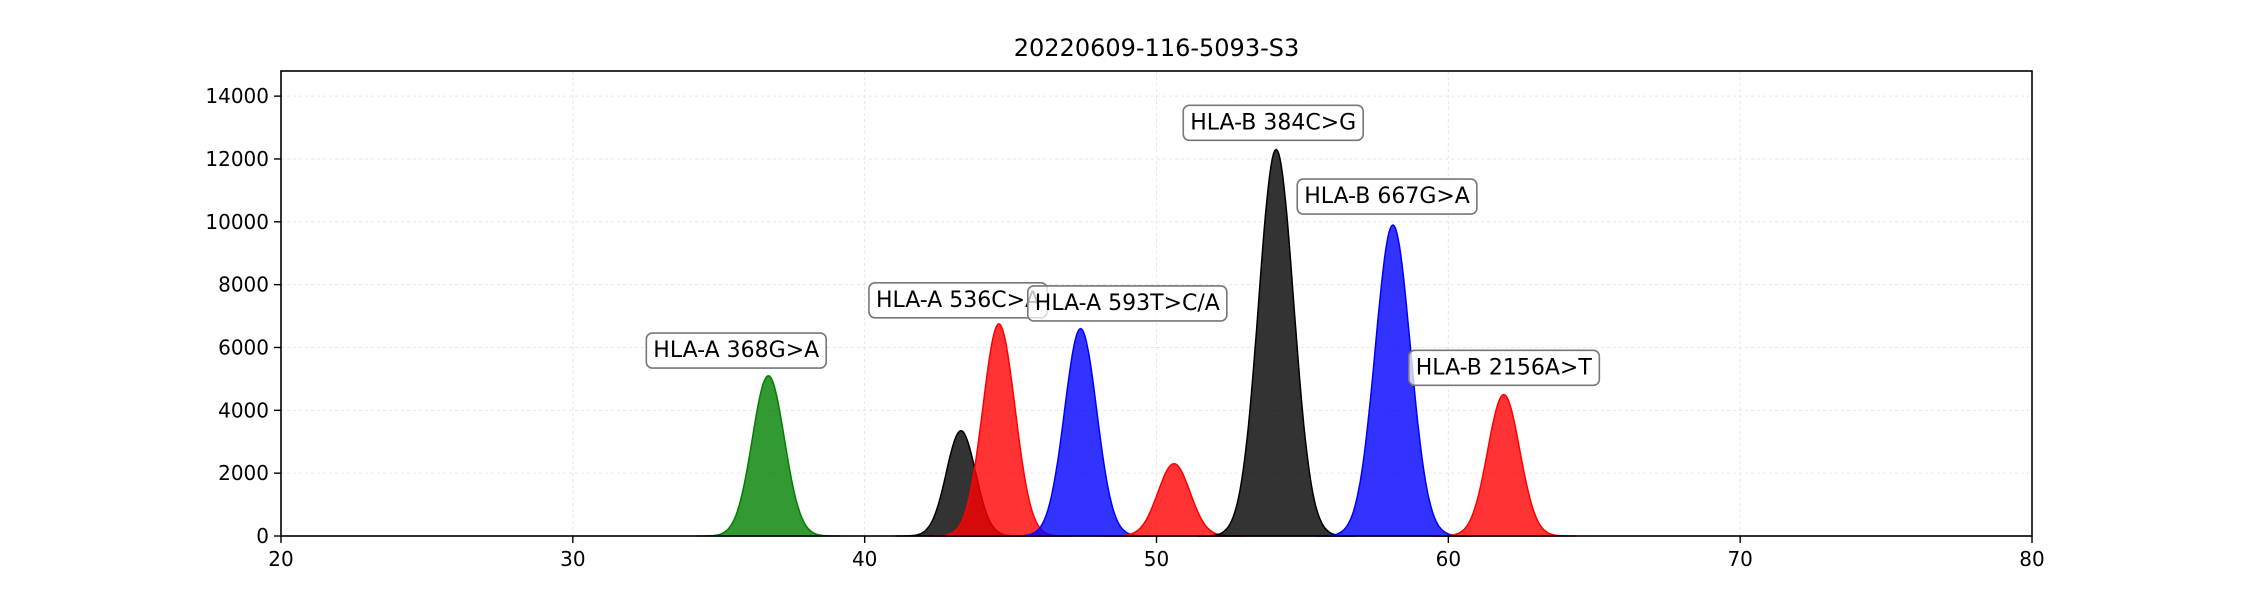 The height and width of the screenshot is (600, 2250). What do you see at coordinates (1448, 559) in the screenshot?
I see `x-tick-label: 60` at bounding box center [1448, 559].